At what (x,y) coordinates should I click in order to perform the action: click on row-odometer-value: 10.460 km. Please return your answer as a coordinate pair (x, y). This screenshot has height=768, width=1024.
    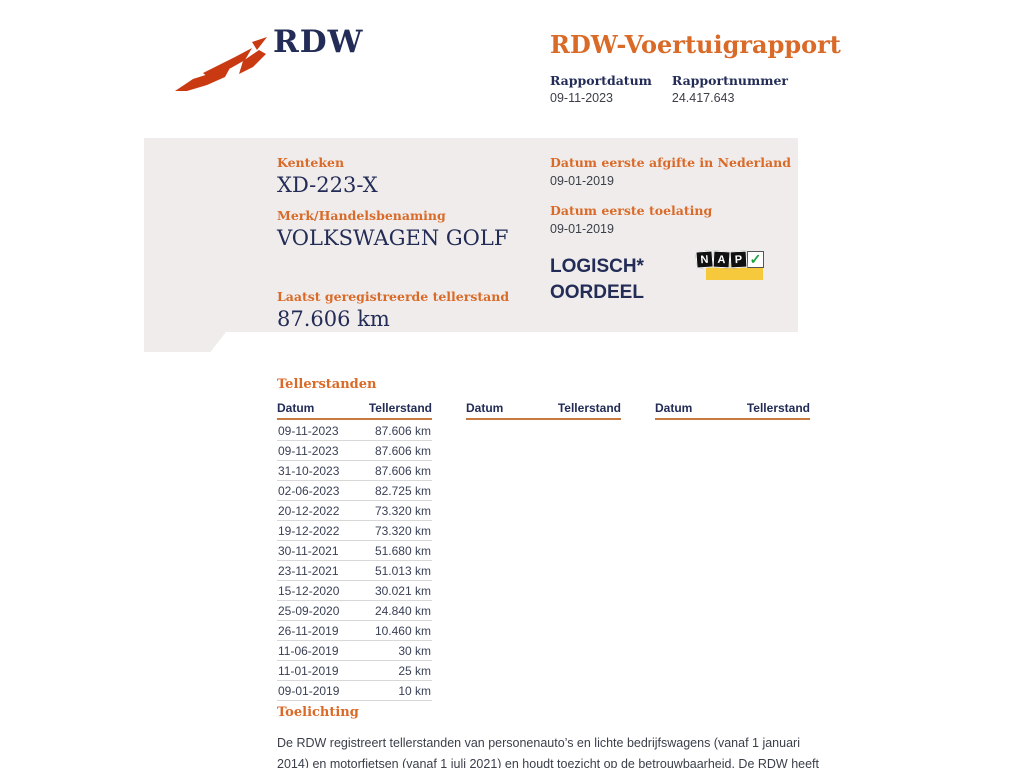
    Looking at the image, I should click on (402, 630).